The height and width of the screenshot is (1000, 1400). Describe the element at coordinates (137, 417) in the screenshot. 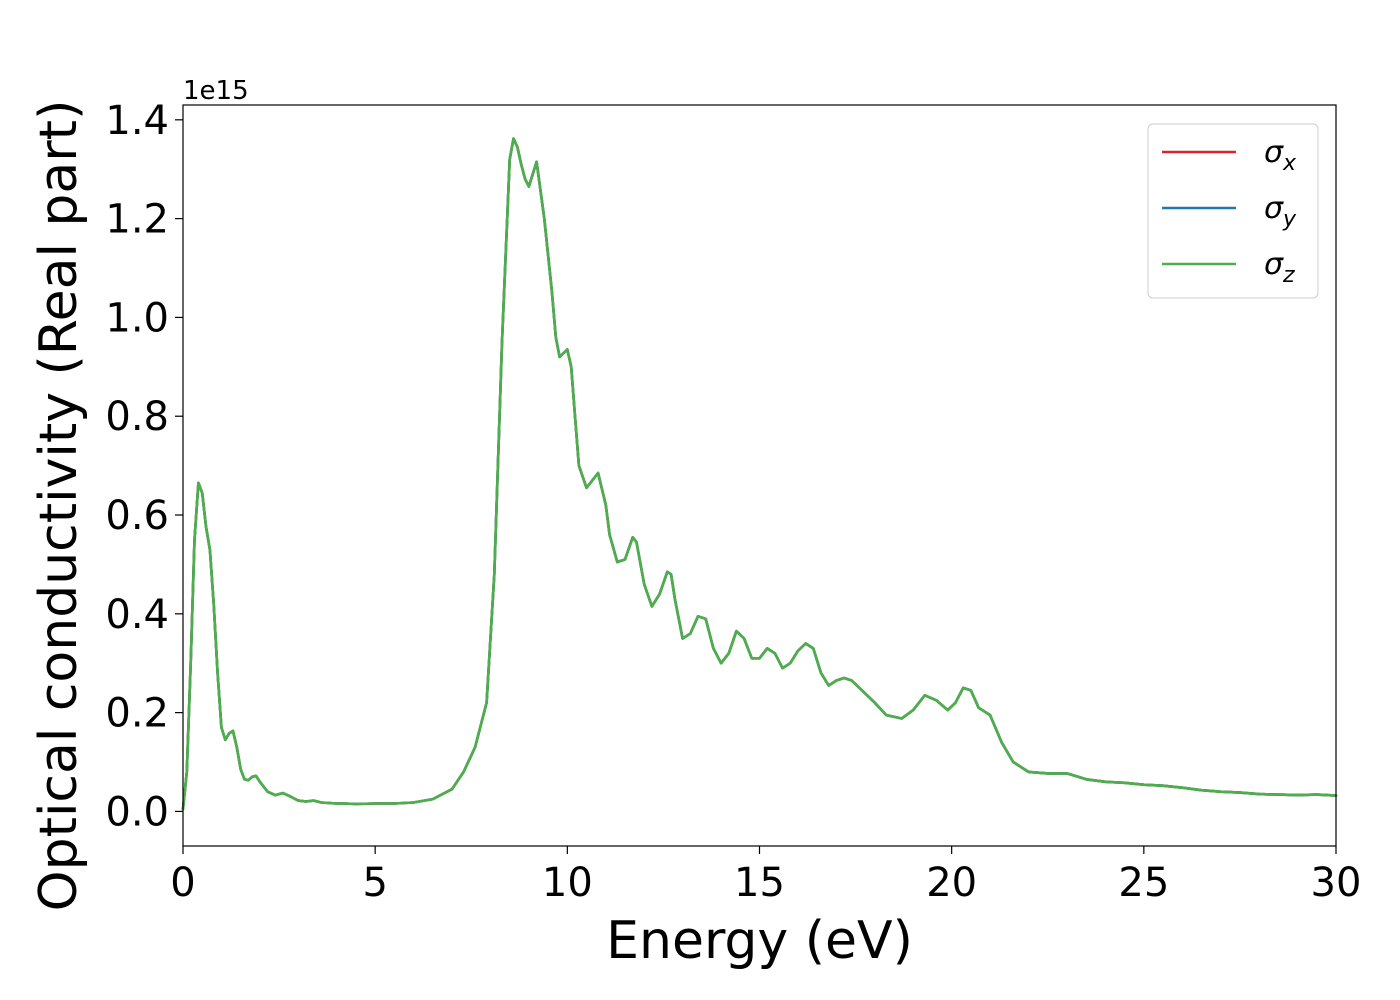

I see `y-tick-label: 0.8` at that location.